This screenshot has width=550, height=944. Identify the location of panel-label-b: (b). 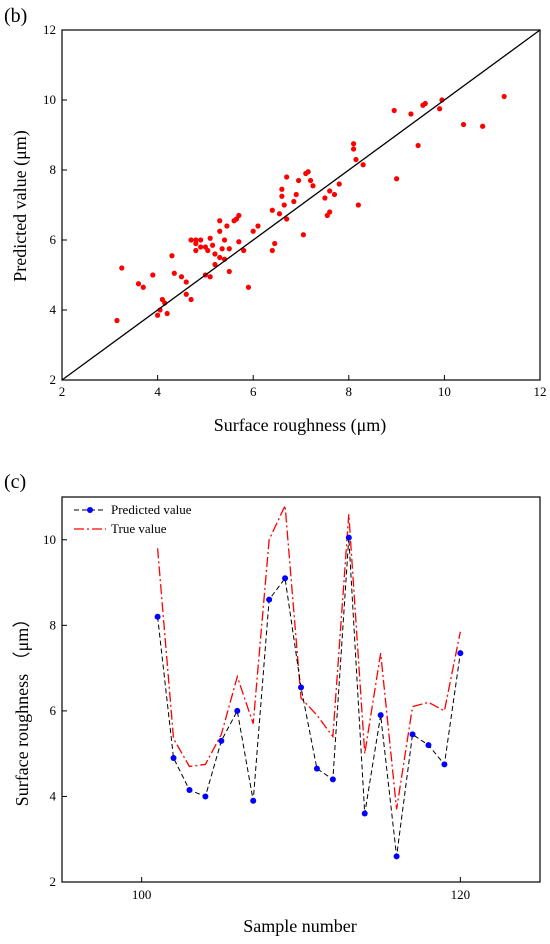
(15, 16).